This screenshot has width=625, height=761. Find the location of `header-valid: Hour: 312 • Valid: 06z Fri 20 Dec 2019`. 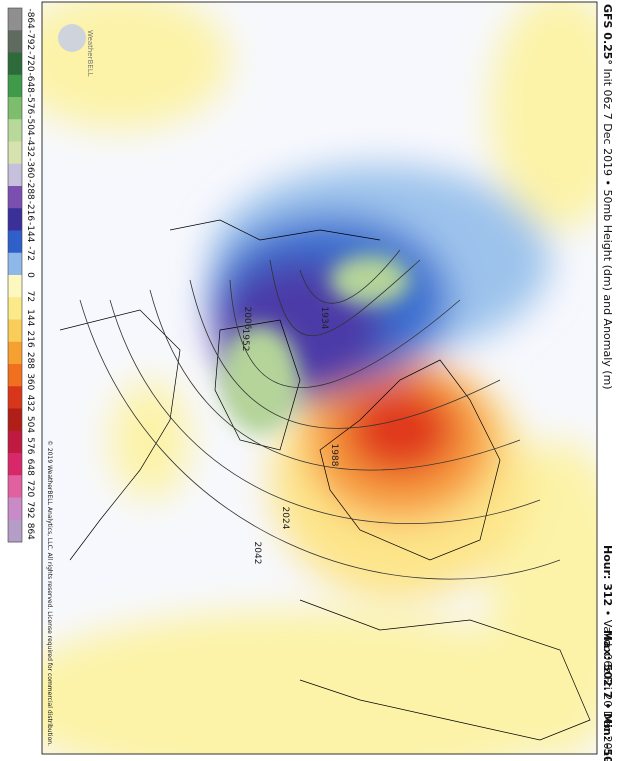

header-valid: Hour: 312 • Valid: 06z Fri 20 Dec 2019 is located at coordinates (607, 653).